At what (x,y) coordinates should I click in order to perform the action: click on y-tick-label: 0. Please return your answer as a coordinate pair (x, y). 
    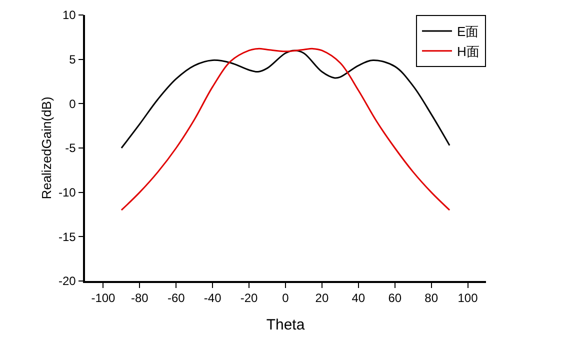
    Looking at the image, I should click on (72, 103).